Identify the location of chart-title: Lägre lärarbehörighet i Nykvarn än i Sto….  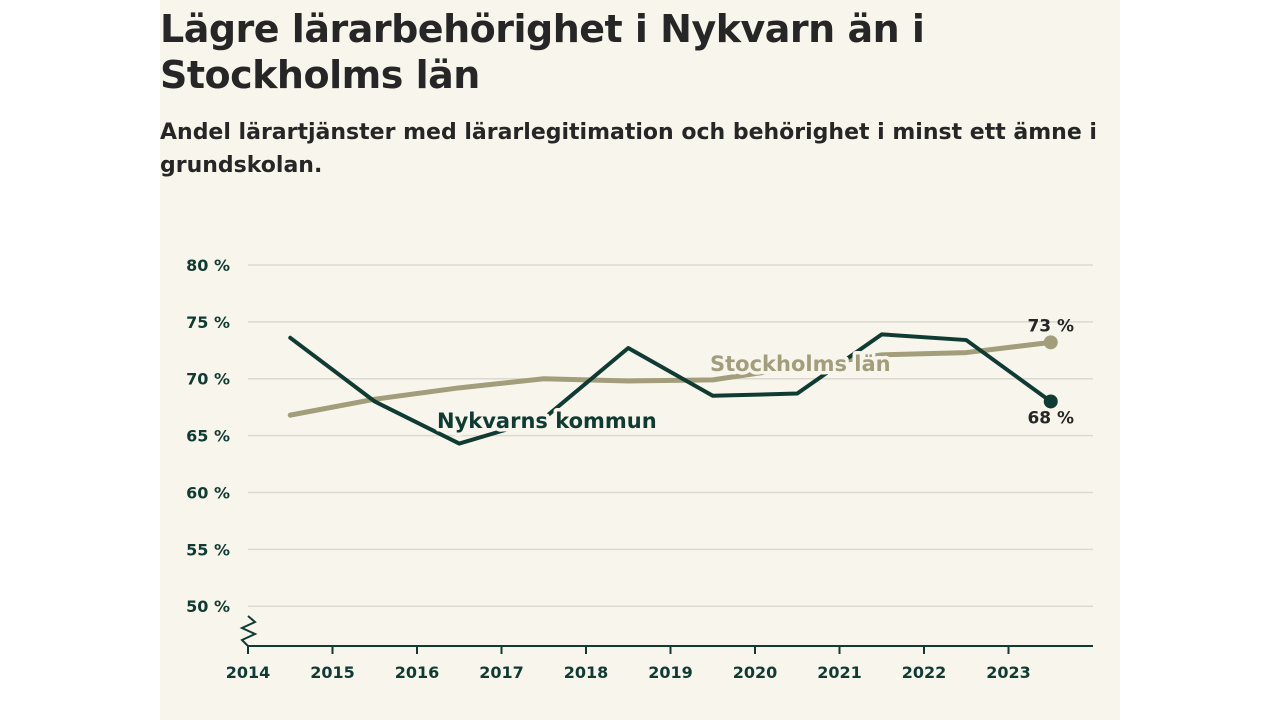
(542, 52).